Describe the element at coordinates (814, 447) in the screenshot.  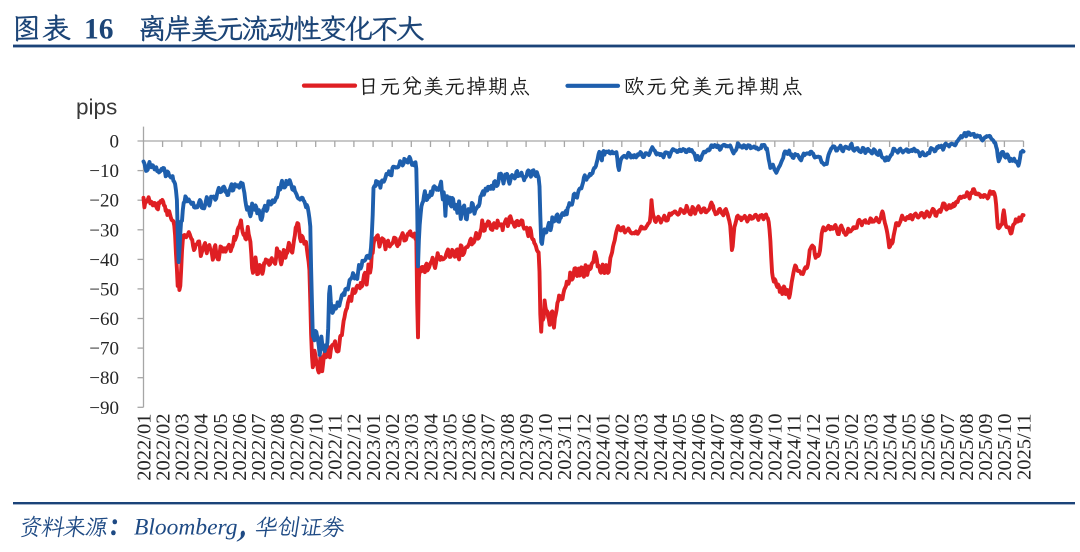
I see `svg-text: 2024/12` at that location.